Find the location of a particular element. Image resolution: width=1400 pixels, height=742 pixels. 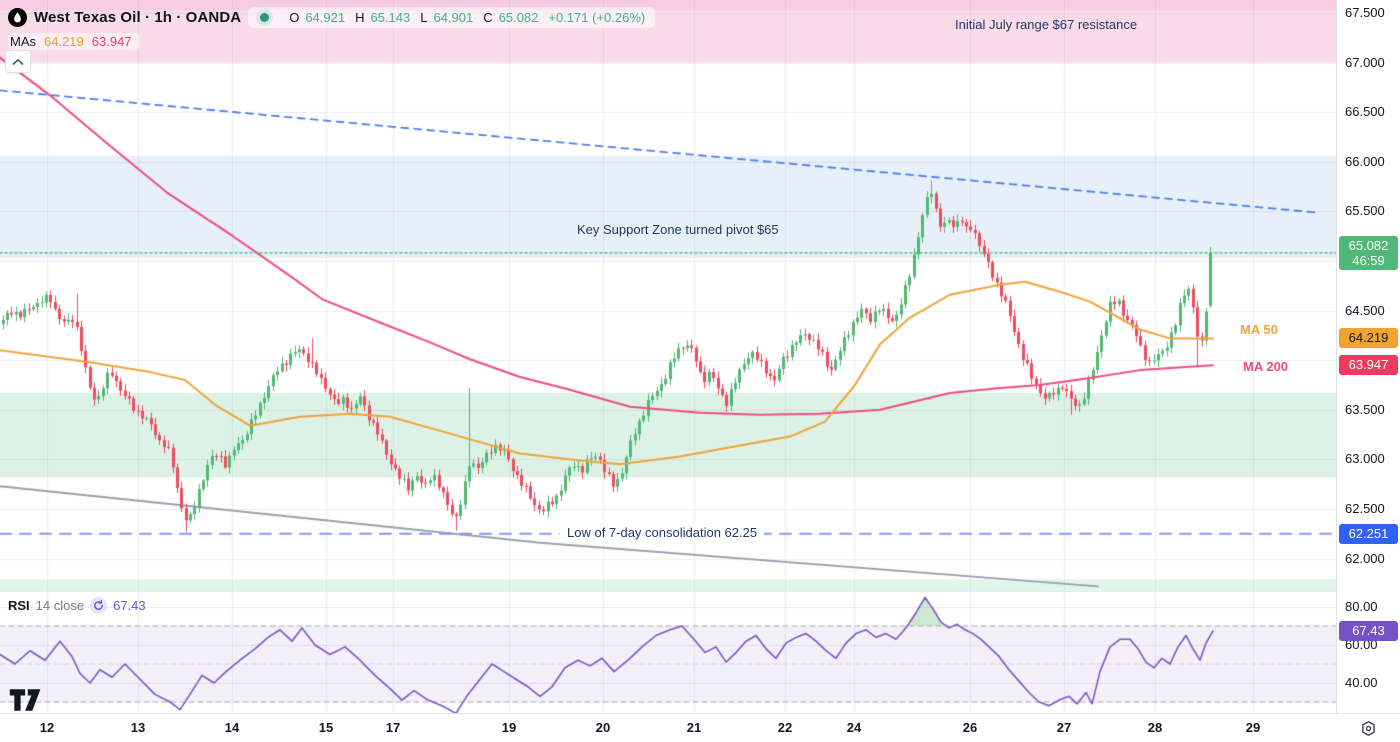

price-scale-label: 63.000 is located at coordinates (1365, 459).